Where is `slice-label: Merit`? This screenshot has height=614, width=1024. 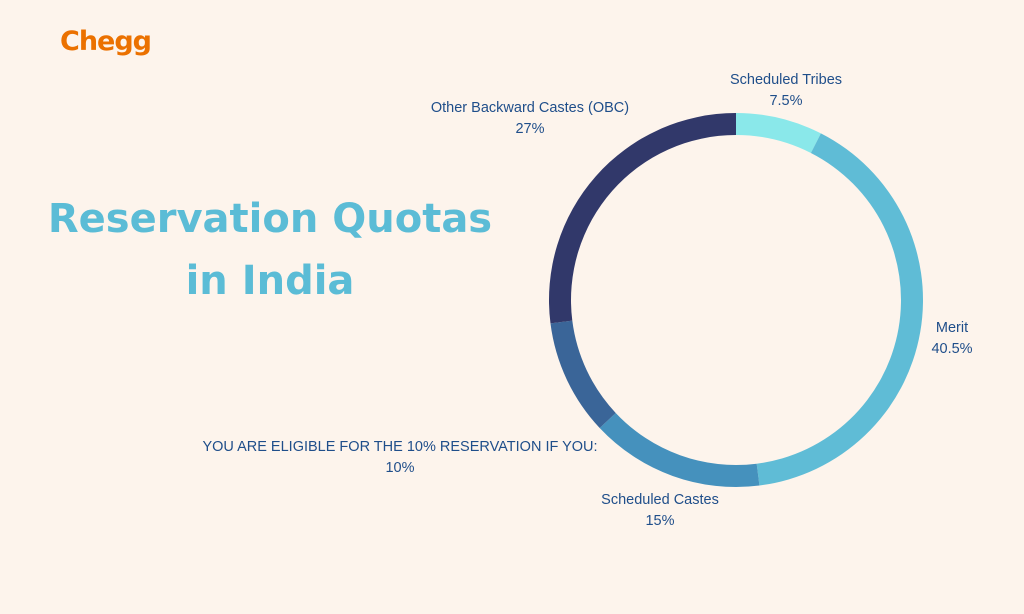
slice-label: Merit is located at coordinates (952, 328).